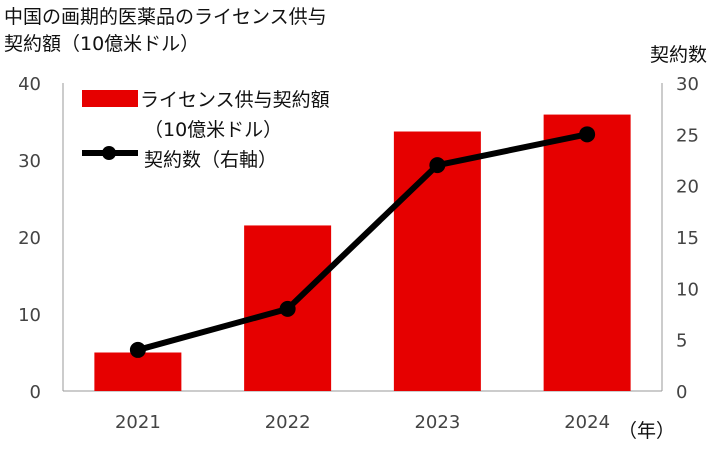 This screenshot has height=449, width=713. Describe the element at coordinates (437, 422) in the screenshot. I see `x-tick-label: 2023` at that location.